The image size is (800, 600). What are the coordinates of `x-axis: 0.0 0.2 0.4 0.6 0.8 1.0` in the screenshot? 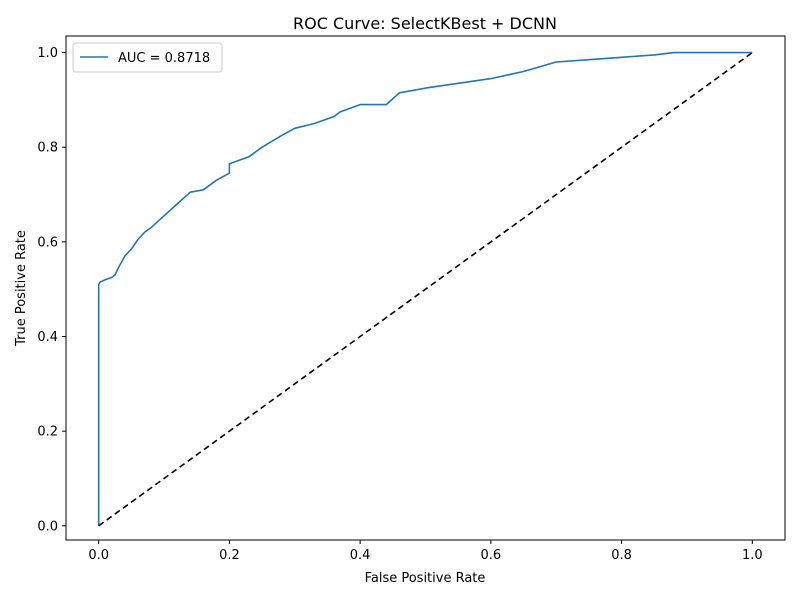 It's located at (425, 551).